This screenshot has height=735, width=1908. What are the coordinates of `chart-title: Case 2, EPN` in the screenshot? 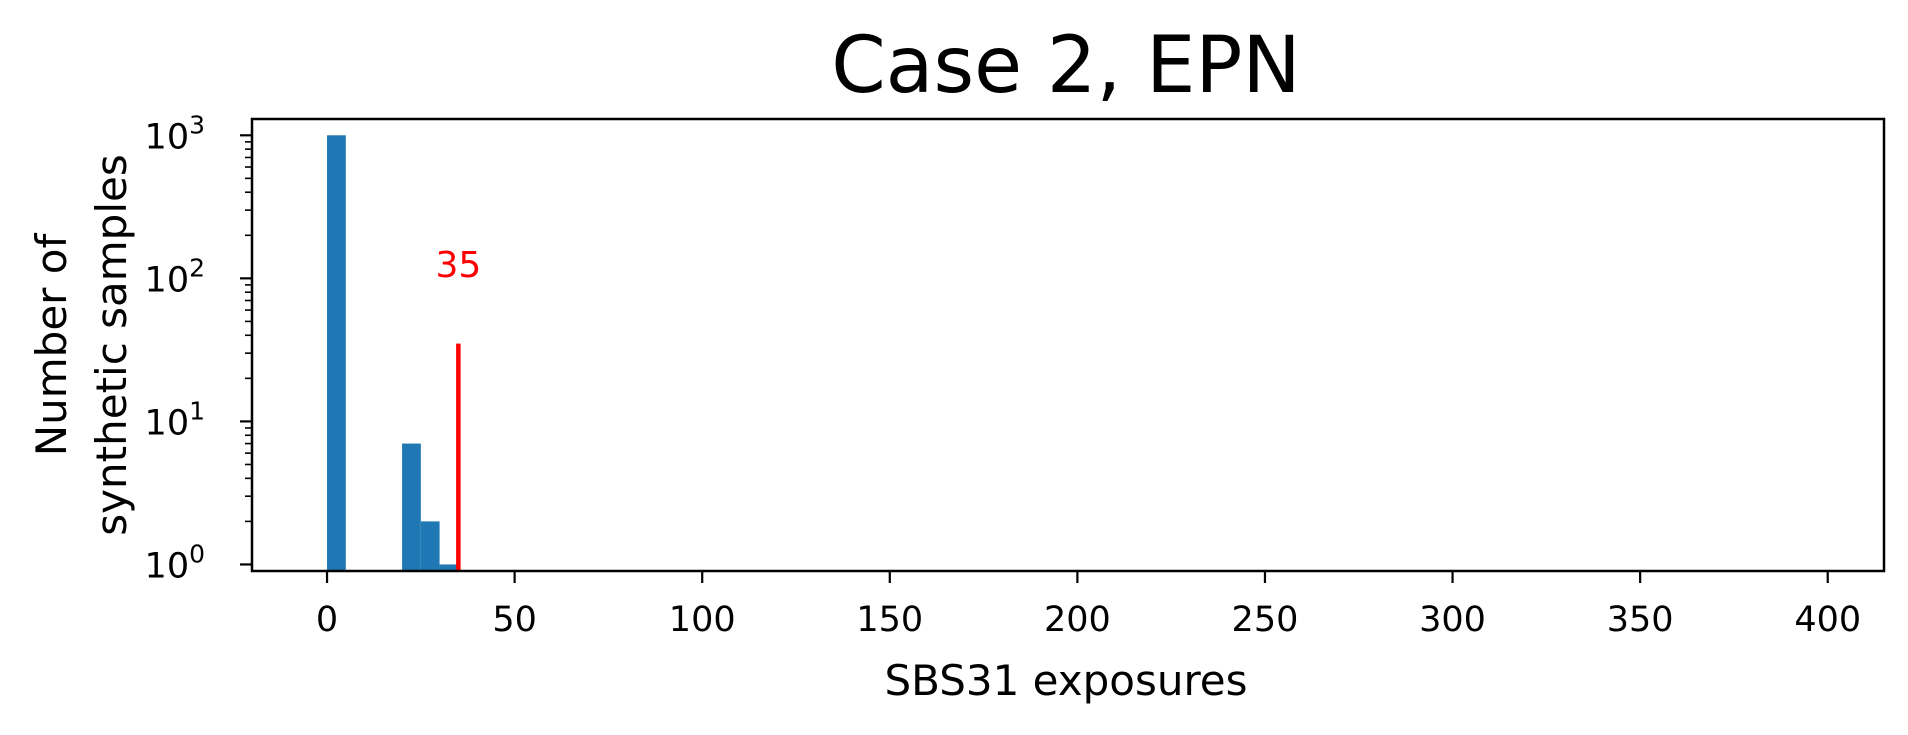 It's located at (1066, 66).